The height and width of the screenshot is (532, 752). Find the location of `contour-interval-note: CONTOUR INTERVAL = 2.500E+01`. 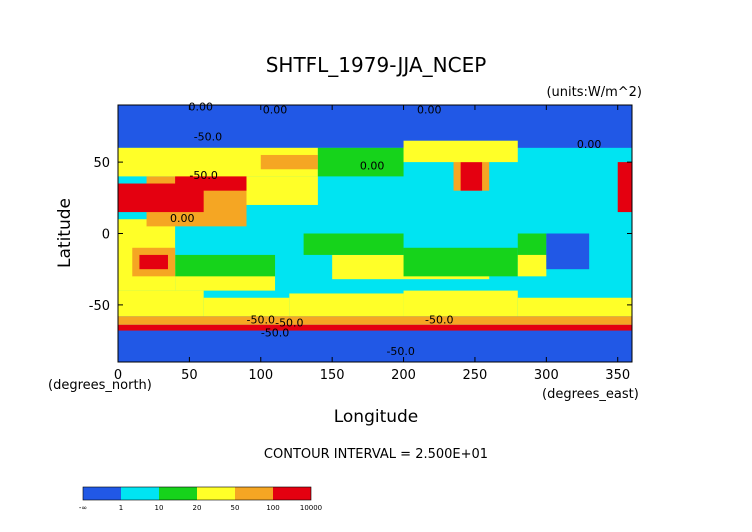

contour-interval-note: CONTOUR INTERVAL = 2.500E+01 is located at coordinates (376, 454).